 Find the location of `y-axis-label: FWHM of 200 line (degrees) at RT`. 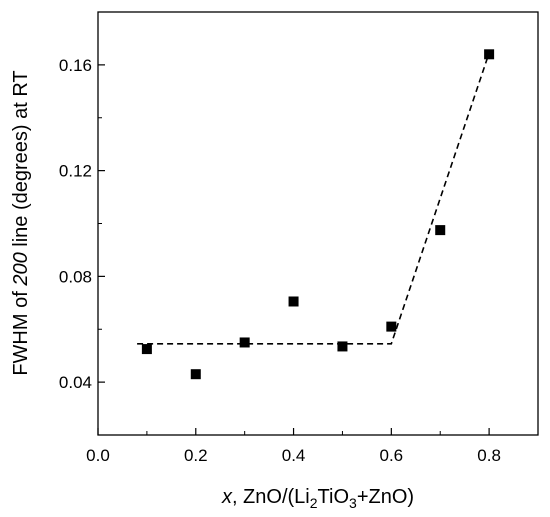

y-axis-label: FWHM of 200 line (degrees) at RT is located at coordinates (21, 222).